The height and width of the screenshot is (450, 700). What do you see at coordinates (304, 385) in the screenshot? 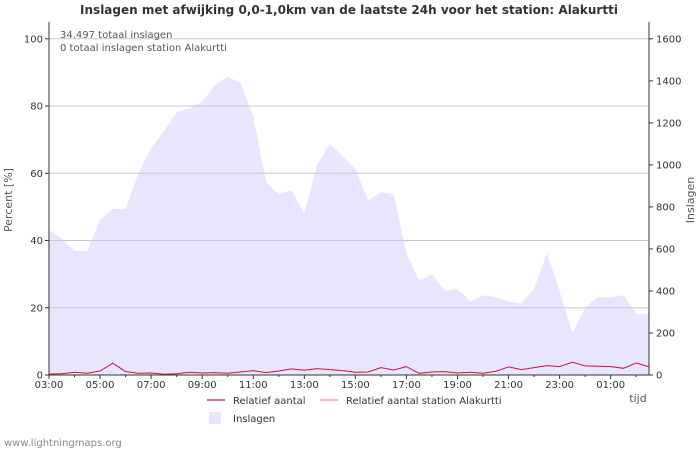
I see `x-tick-label-5: 13:00` at bounding box center [304, 385].